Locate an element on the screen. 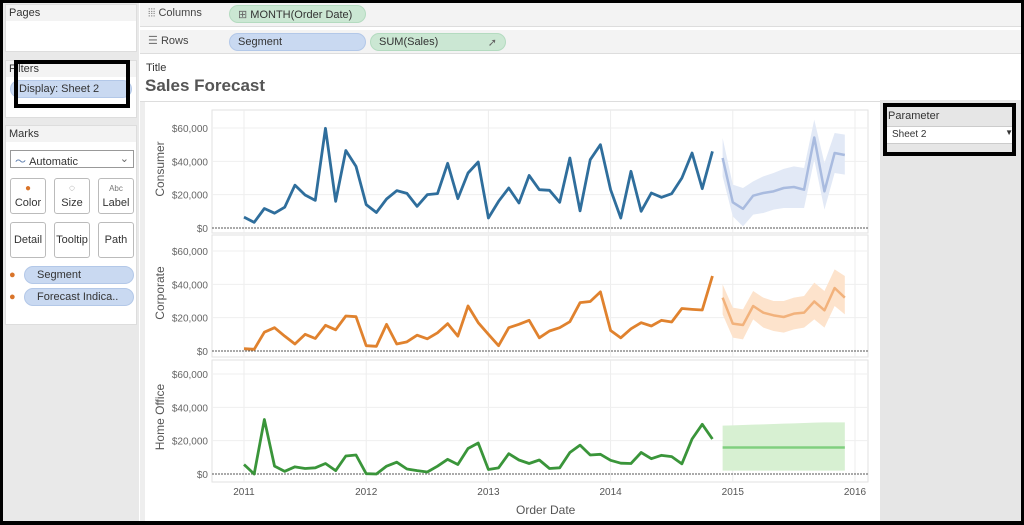 The width and height of the screenshot is (1024, 525). color-label: Color is located at coordinates (28, 203).